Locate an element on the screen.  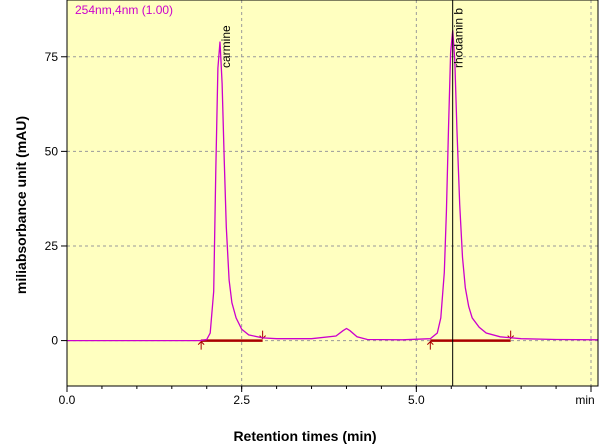
x-tick-label: 5.0 is located at coordinates (416, 400).